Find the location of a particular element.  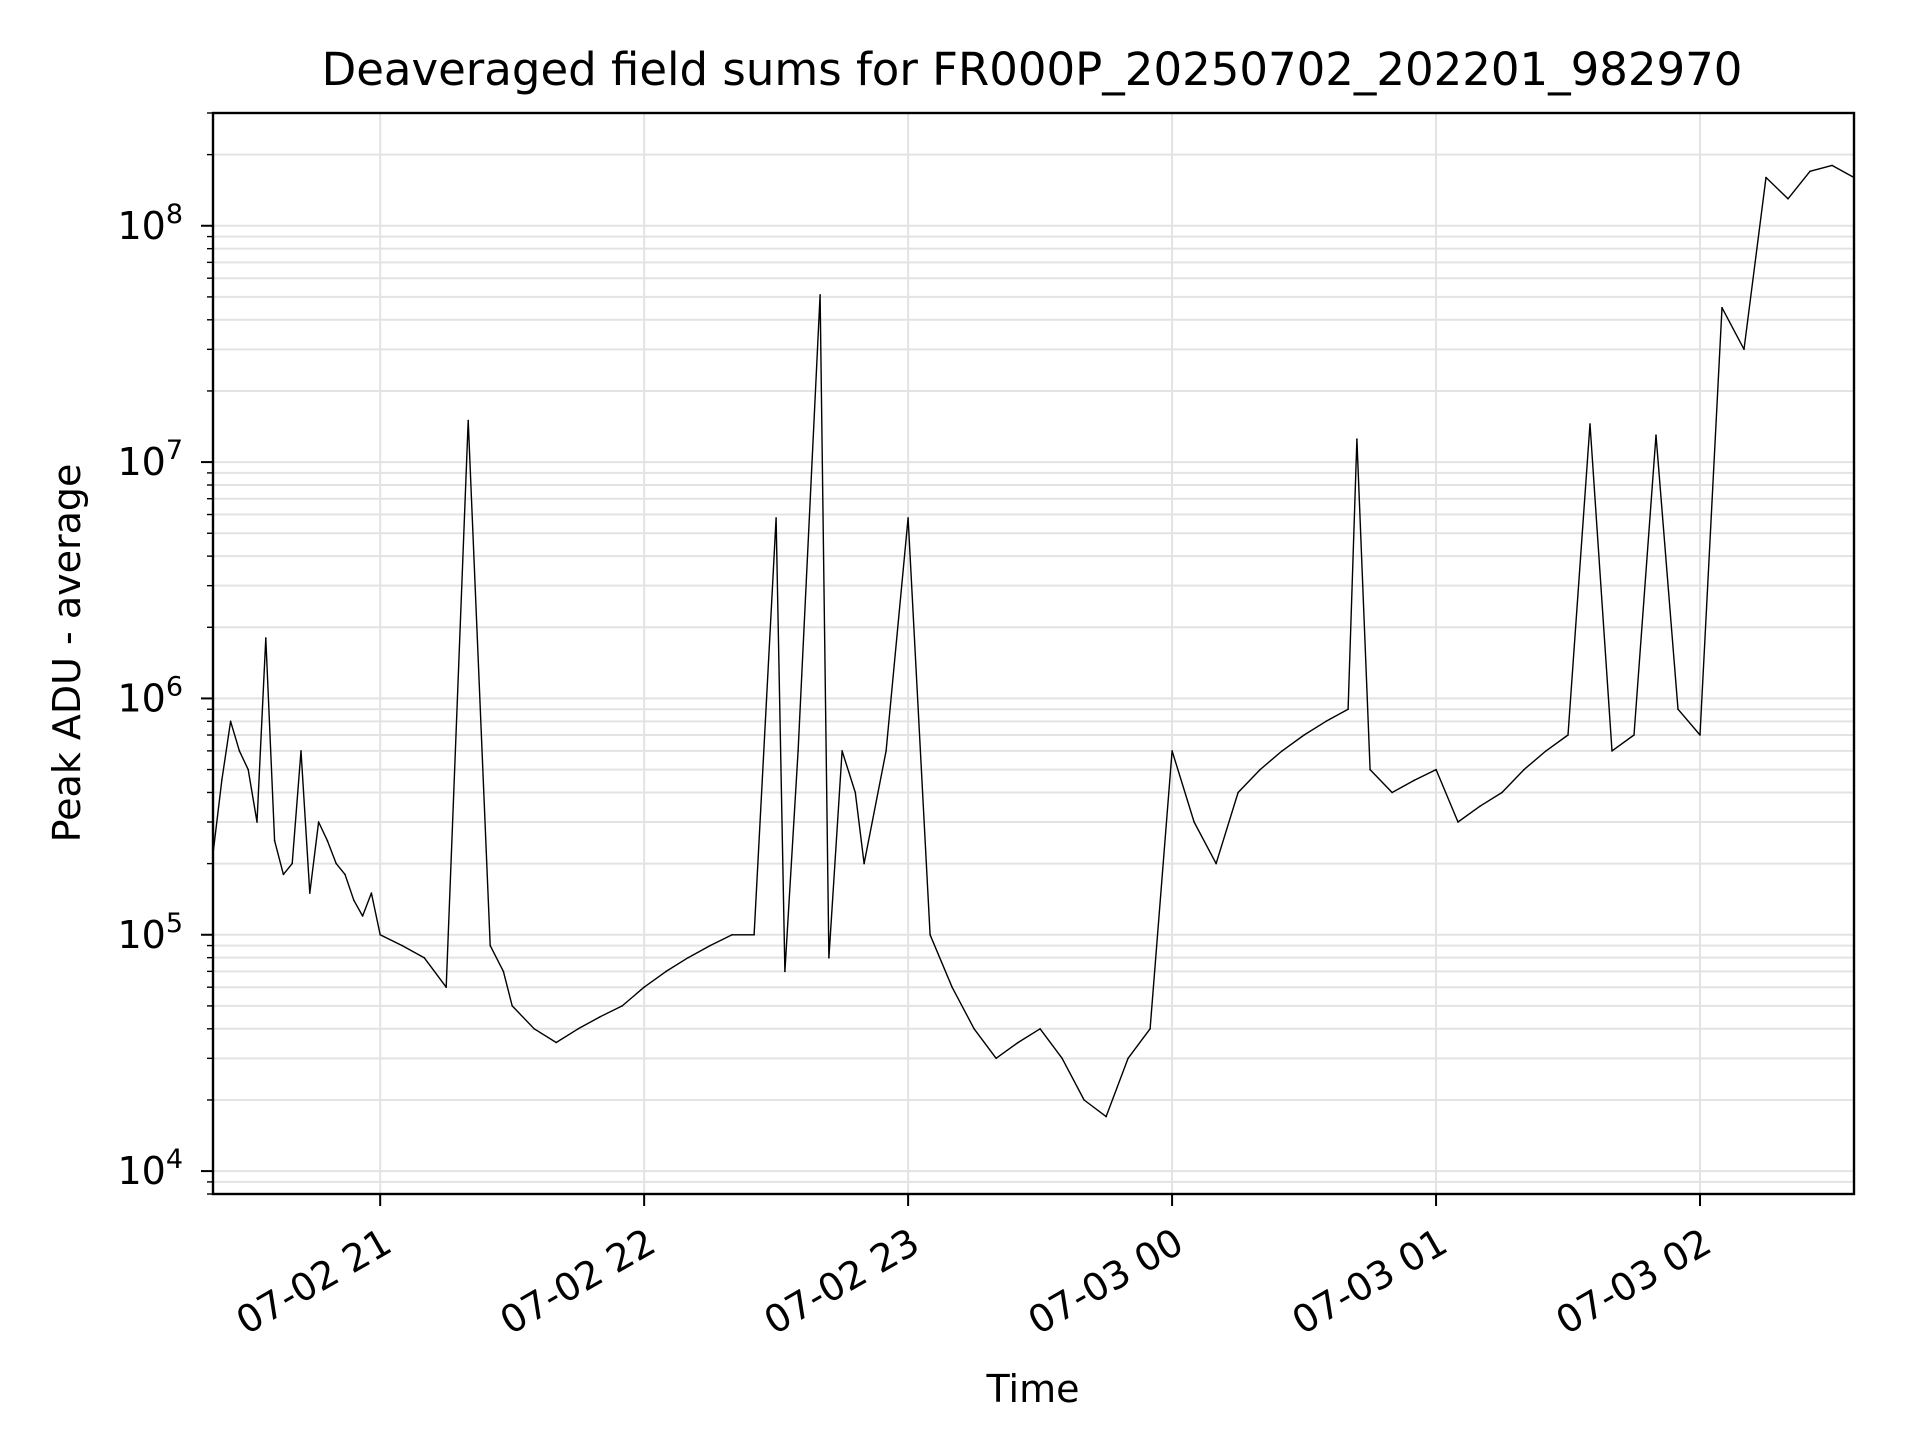

y-tick-exponent: 8 is located at coordinates (174, 214).